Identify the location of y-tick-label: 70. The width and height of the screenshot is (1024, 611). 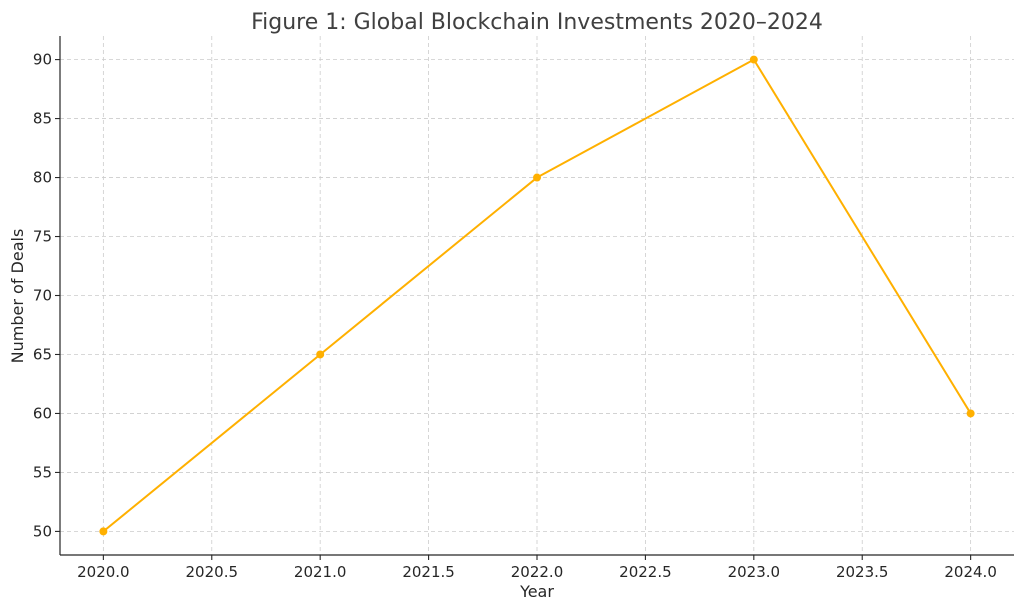
(42, 296).